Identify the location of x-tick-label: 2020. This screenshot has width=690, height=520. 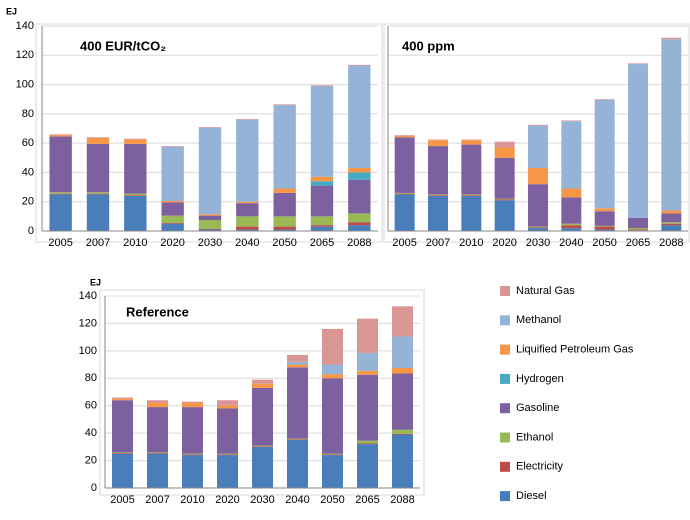
(504, 243).